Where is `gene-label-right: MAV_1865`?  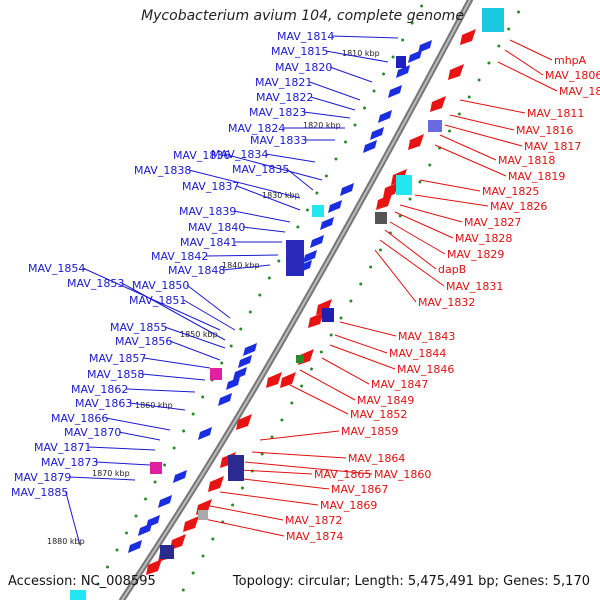
gene-label-right: MAV_1865 is located at coordinates (342, 474).